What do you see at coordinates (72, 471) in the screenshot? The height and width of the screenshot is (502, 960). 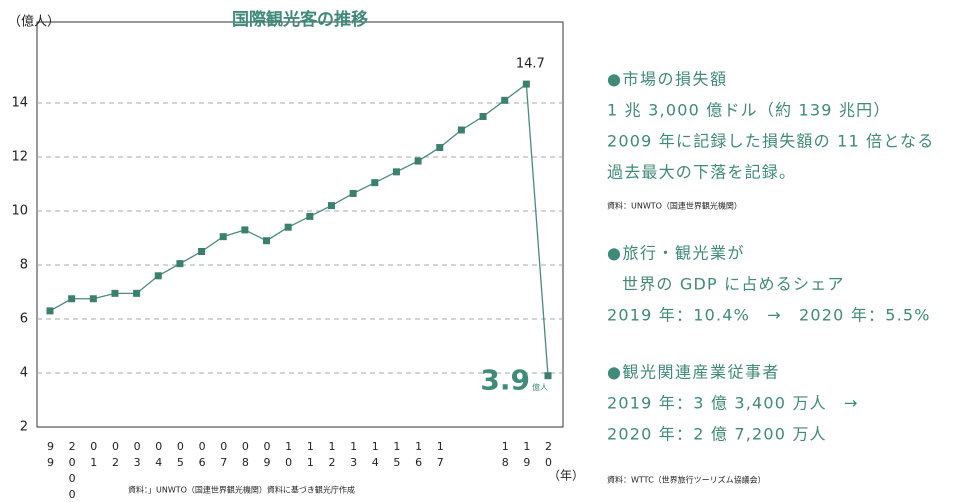 I see `x-tick-label: 2000` at bounding box center [72, 471].